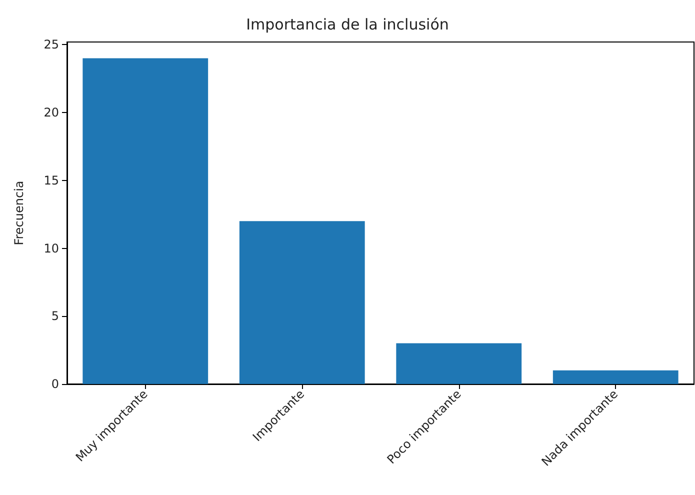 The height and width of the screenshot is (495, 695). I want to click on y-tick-label: 0, so click(55, 384).